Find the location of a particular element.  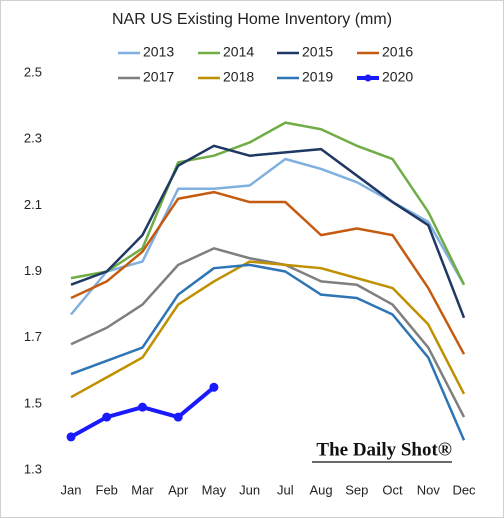

legend-label: 2013 is located at coordinates (158, 52).